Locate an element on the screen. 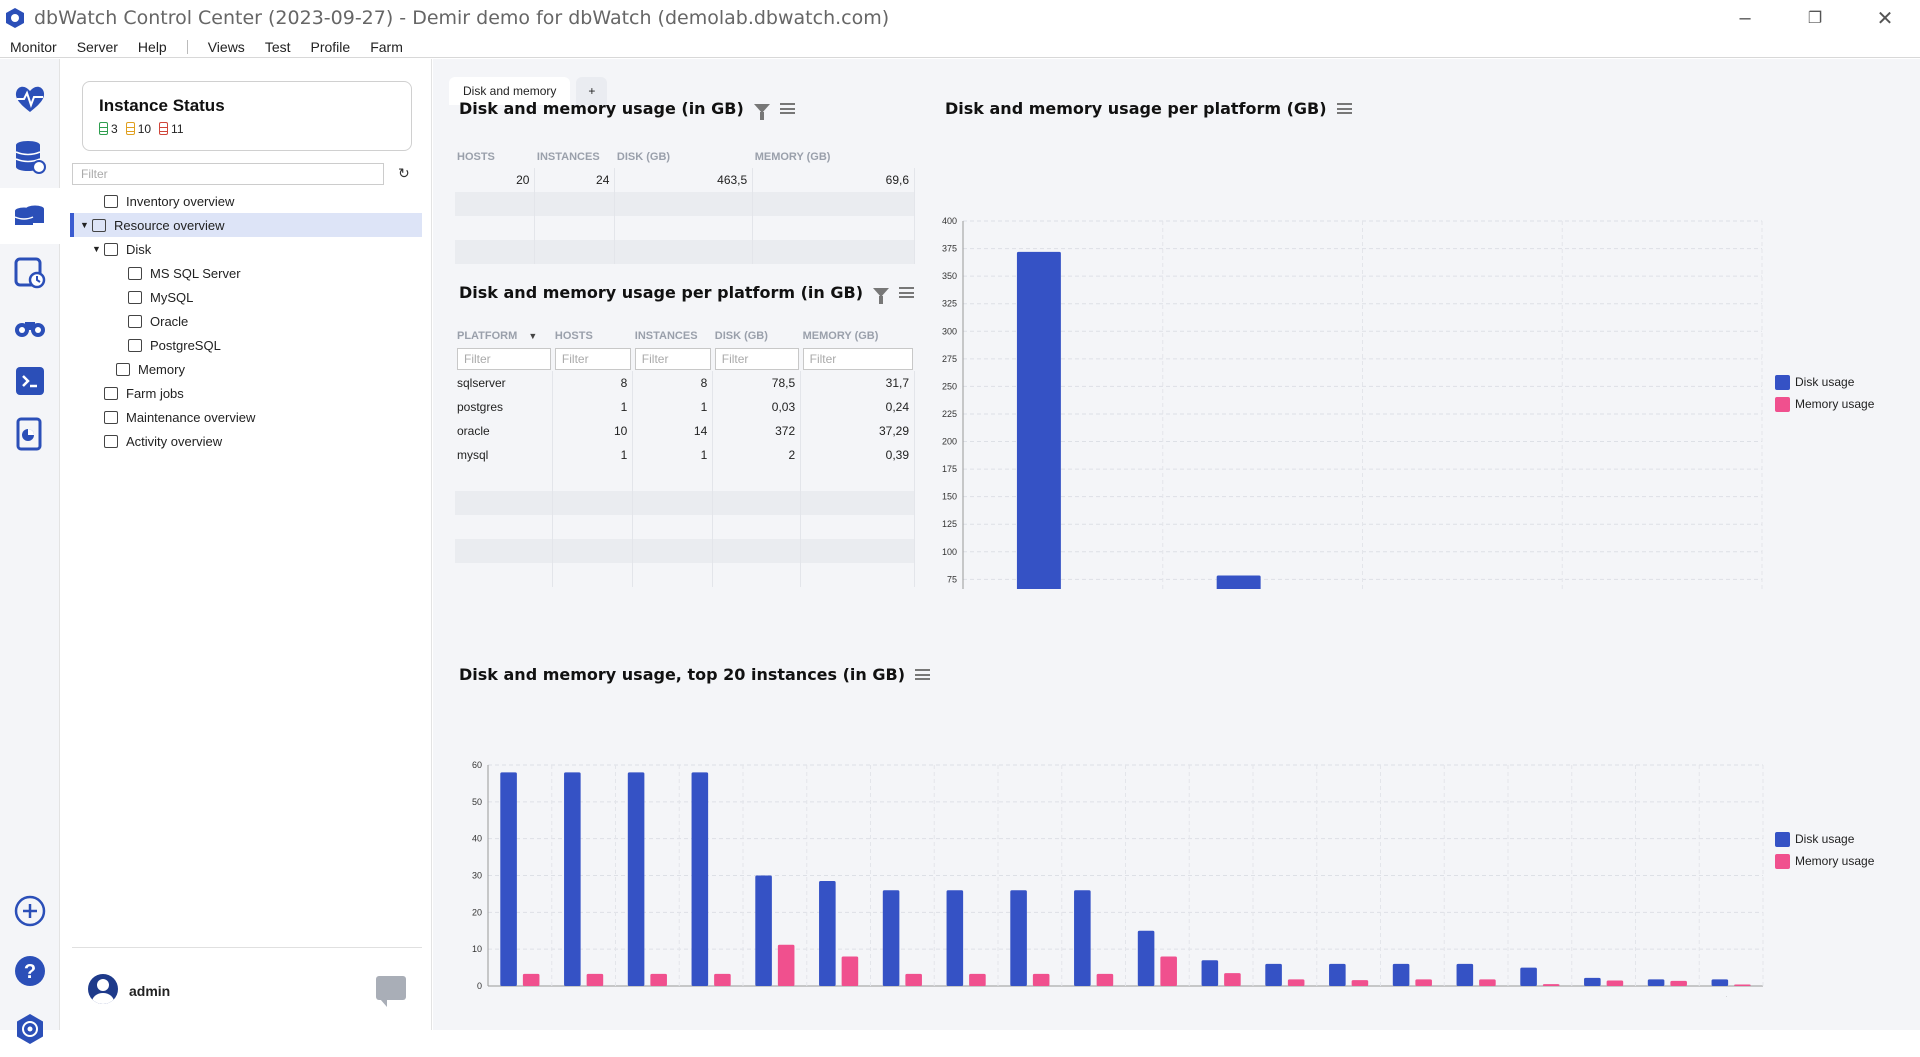 Image resolution: width=1920 pixels, height=1057 pixels. menu-profile: Profile is located at coordinates (330, 46).